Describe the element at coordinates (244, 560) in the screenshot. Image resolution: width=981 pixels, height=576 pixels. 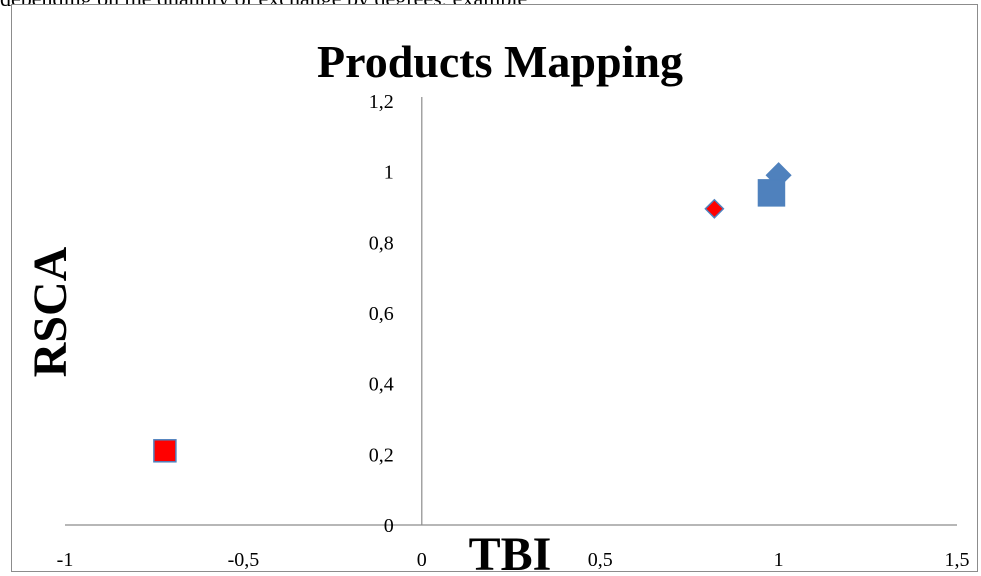
I see `x-tick-label: -0,5` at that location.